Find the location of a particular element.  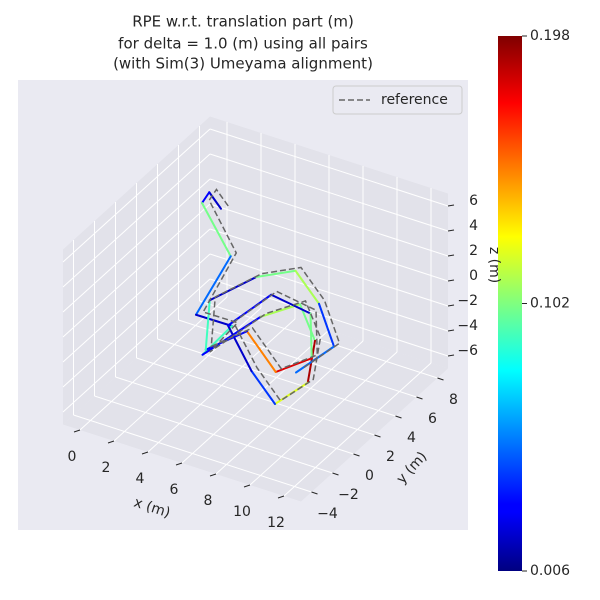

z-tick-label: −2 is located at coordinates (467, 301).